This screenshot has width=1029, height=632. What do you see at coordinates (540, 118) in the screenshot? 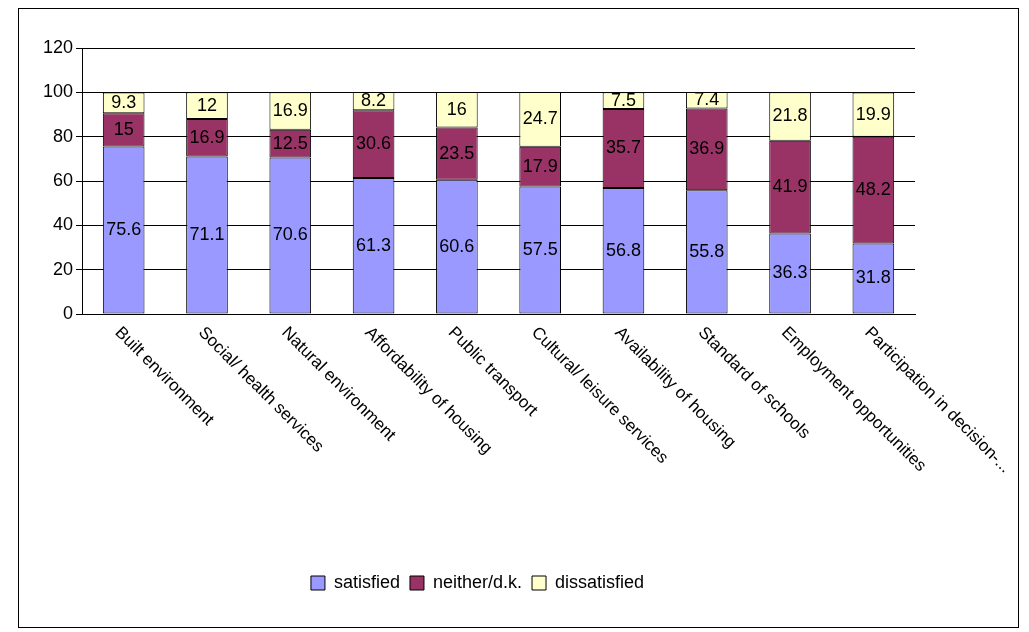
I see `data-label: 24.7` at bounding box center [540, 118].